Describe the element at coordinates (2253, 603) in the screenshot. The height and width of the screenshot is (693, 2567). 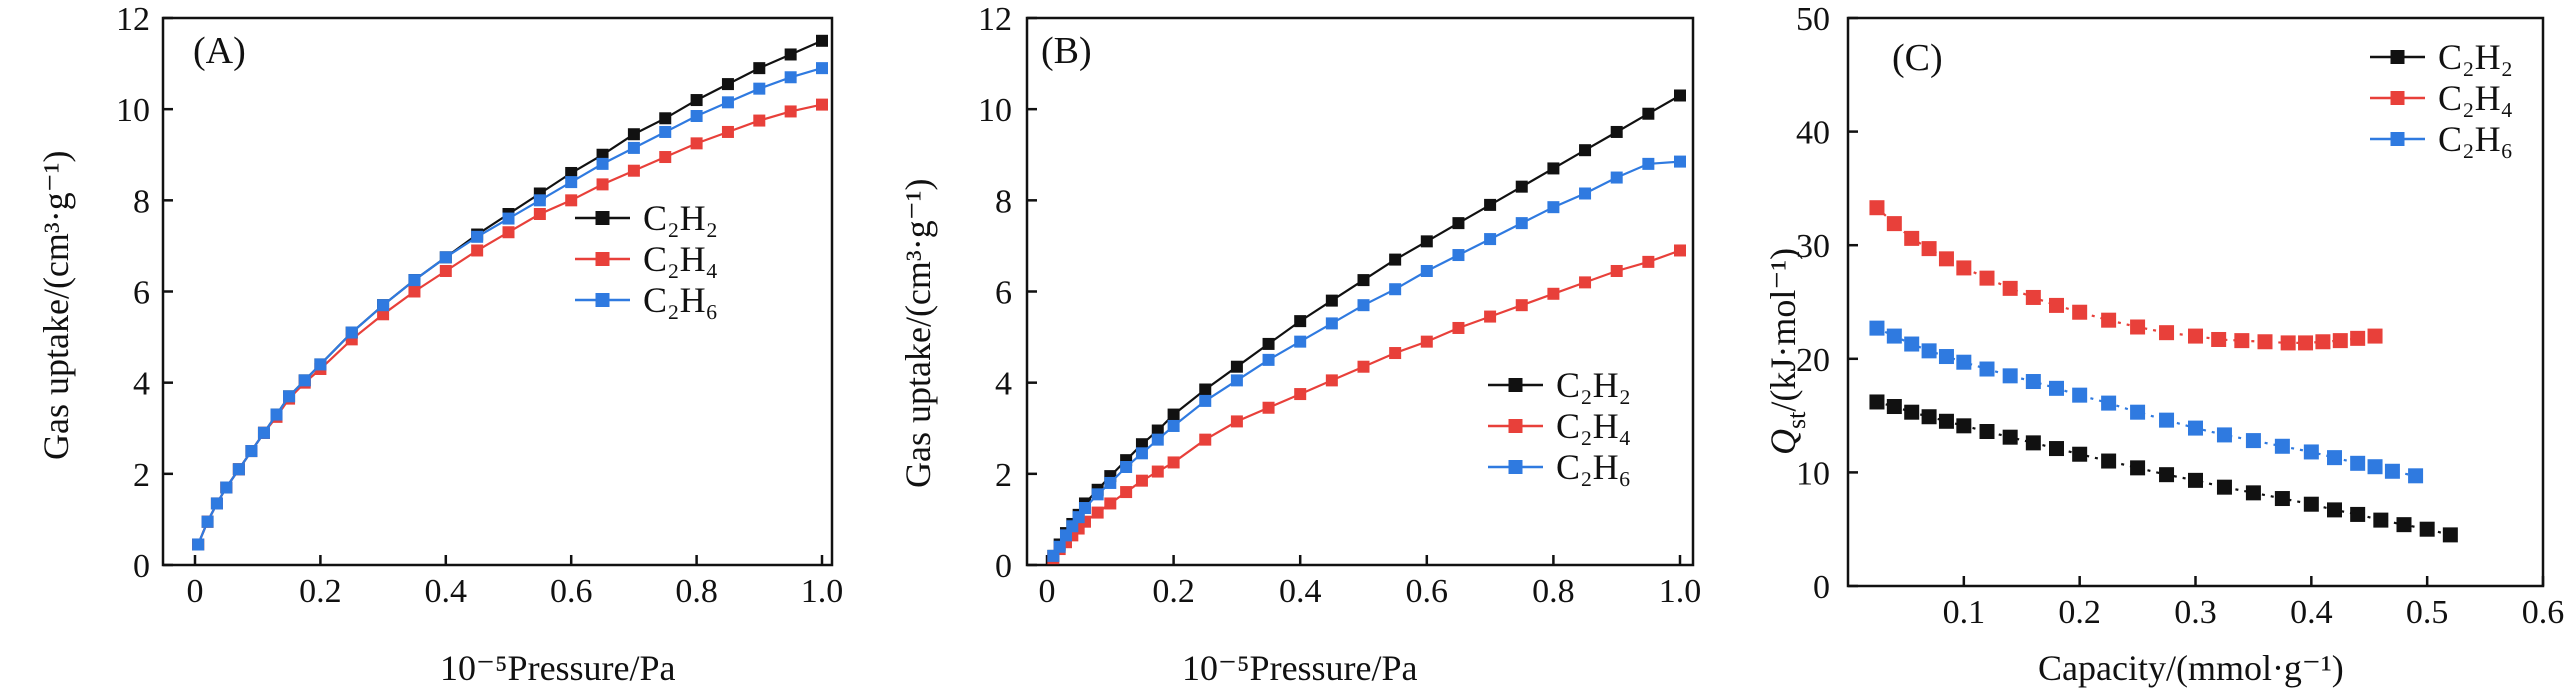
I see `panel-c-x-ticks: 0.1 0.2 0.3 0.4 0.5 0.6` at that location.